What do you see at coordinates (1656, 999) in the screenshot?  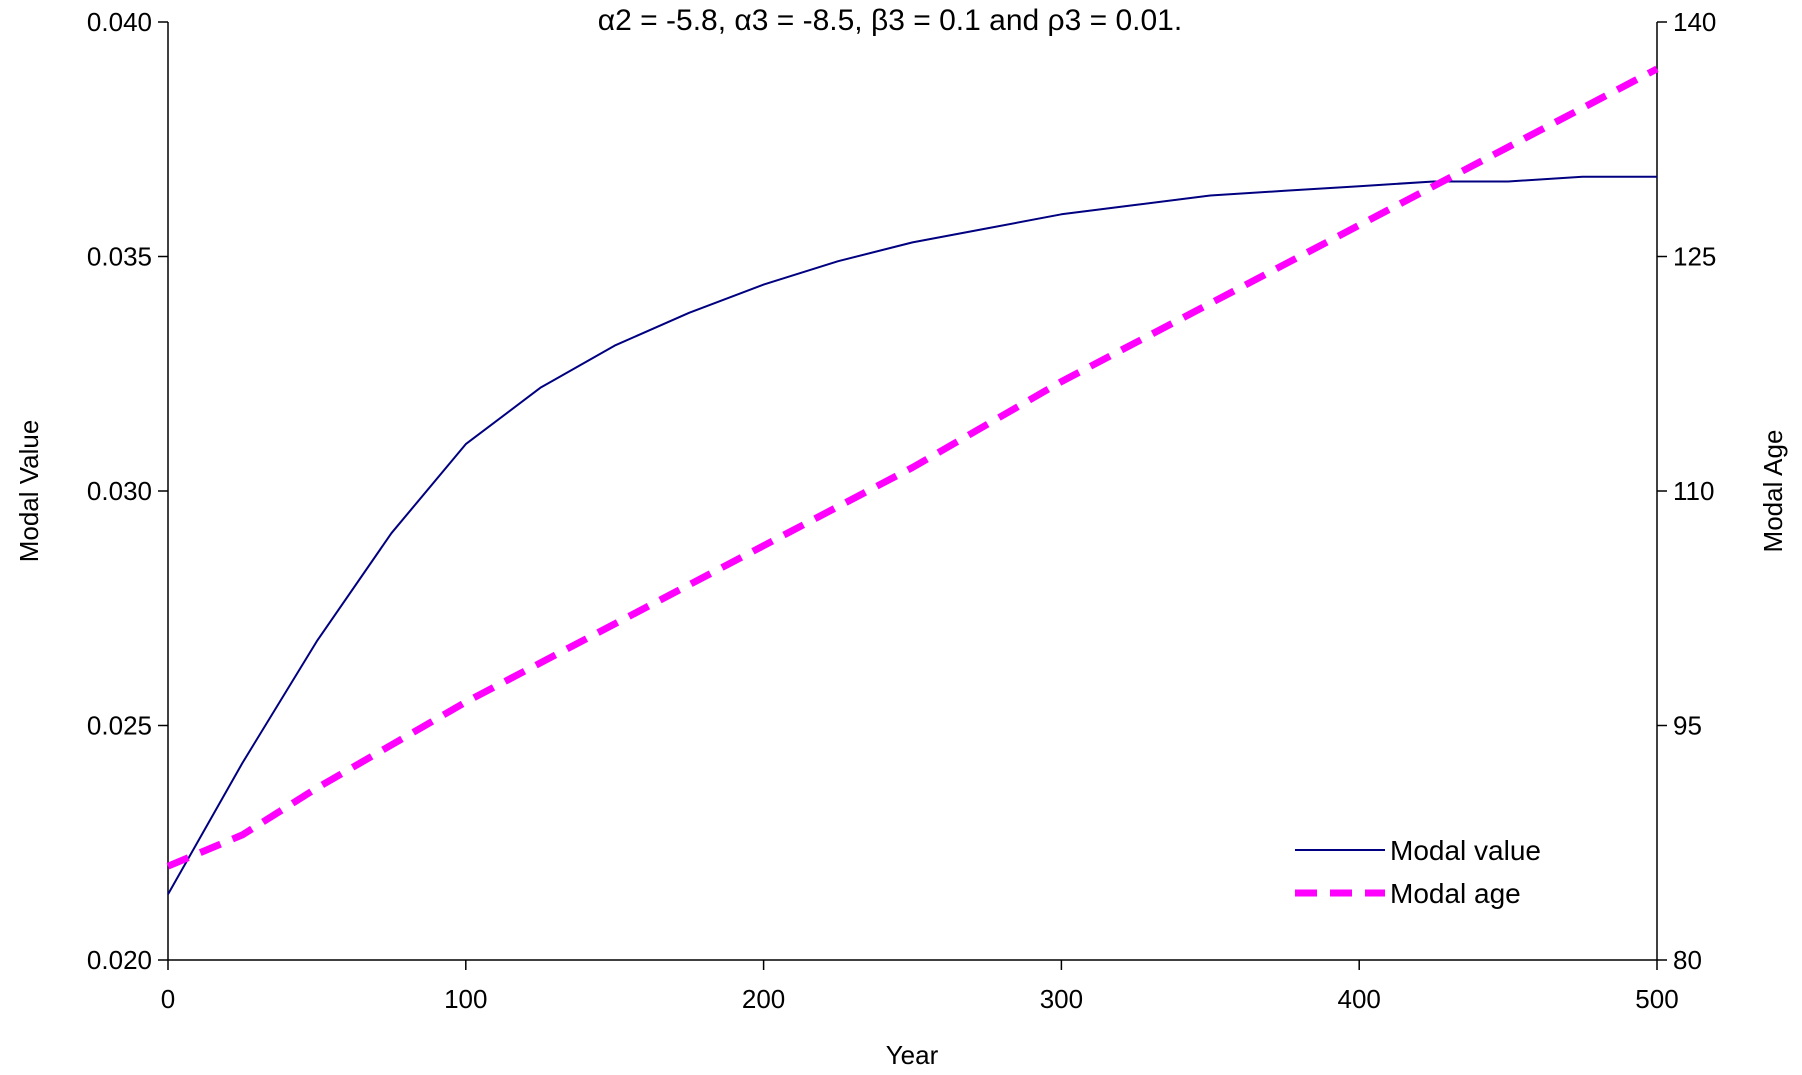 I see `x-tick-label: 500` at bounding box center [1656, 999].